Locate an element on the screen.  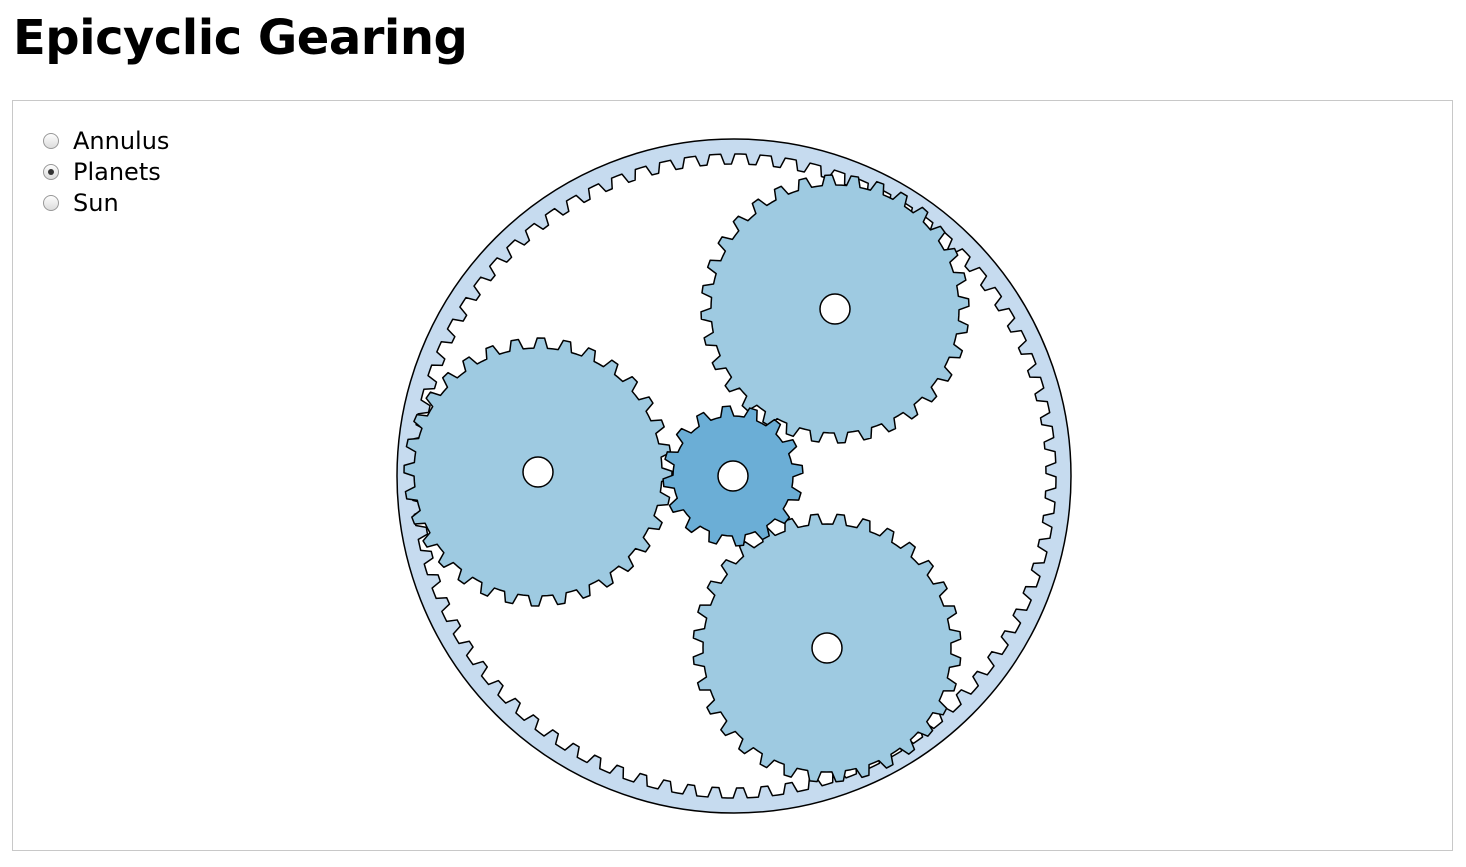
option-sun-label: Sun is located at coordinates (96, 202).